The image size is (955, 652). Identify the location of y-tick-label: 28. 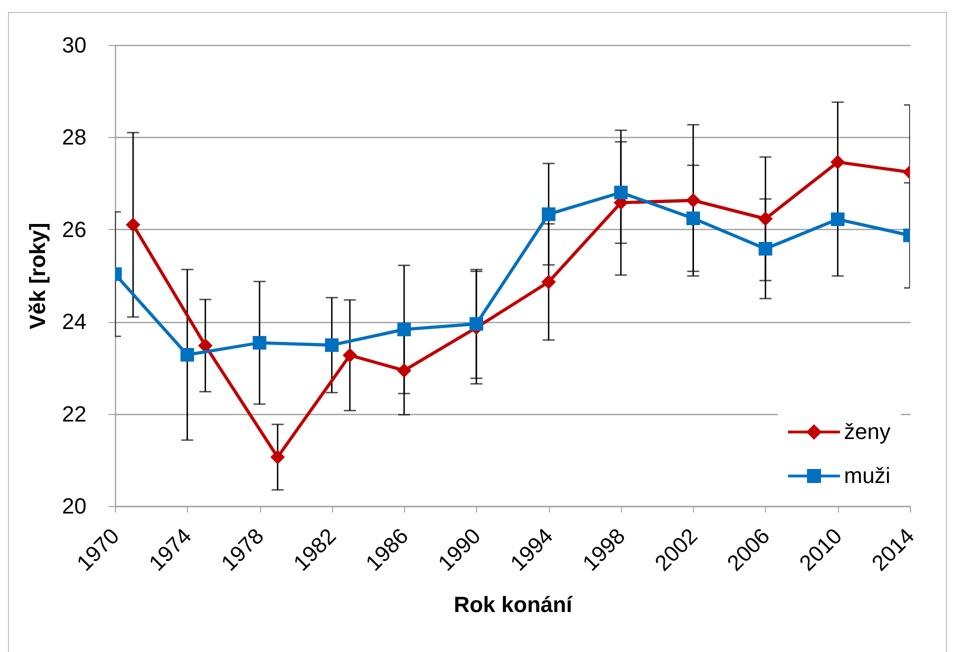
(74, 137).